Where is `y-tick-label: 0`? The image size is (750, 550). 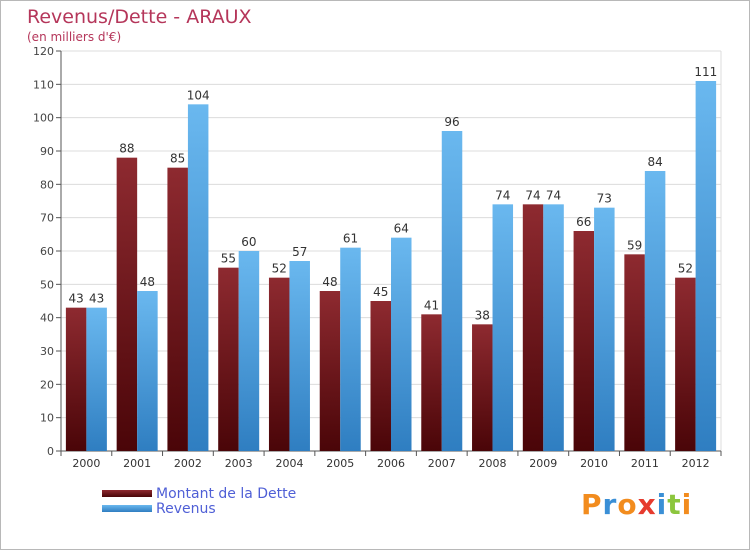 y-tick-label: 0 is located at coordinates (50, 451).